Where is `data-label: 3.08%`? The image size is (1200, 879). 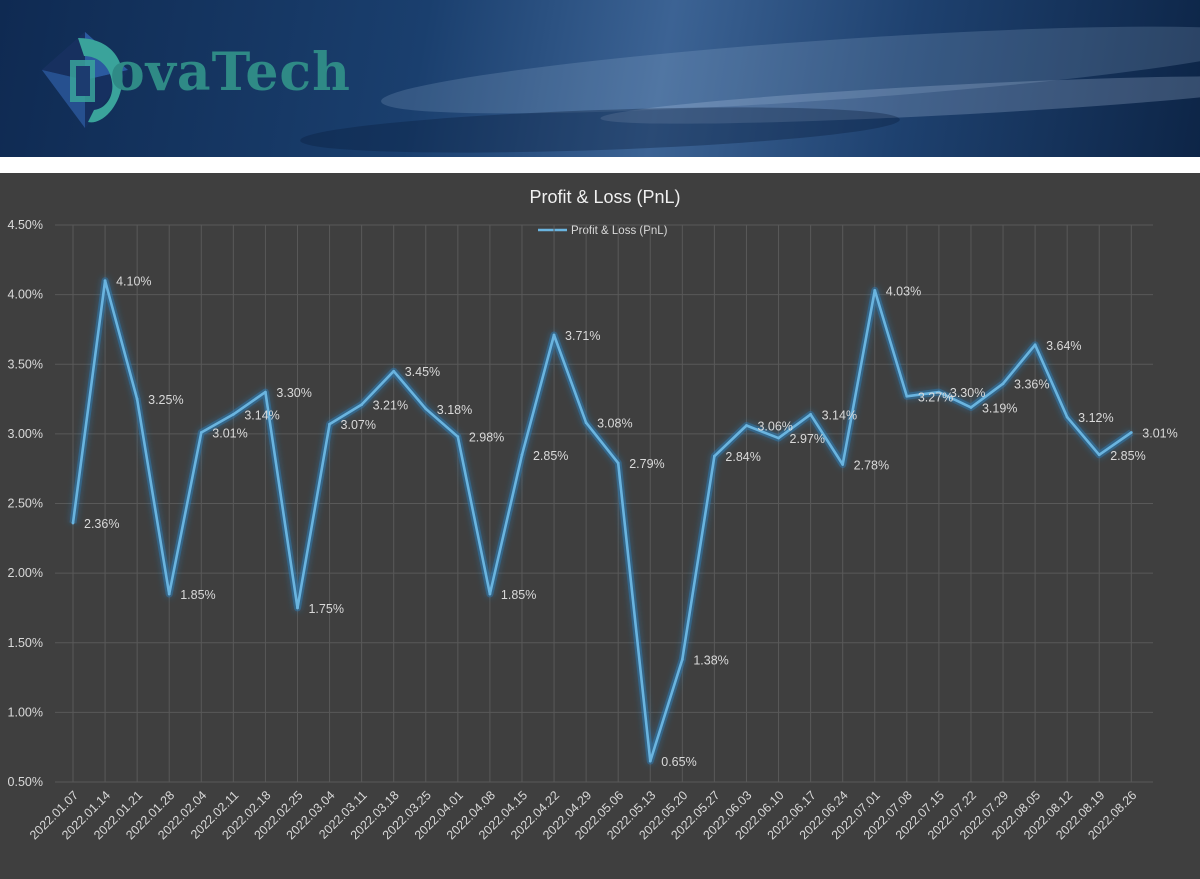
data-label: 3.08% is located at coordinates (614, 424).